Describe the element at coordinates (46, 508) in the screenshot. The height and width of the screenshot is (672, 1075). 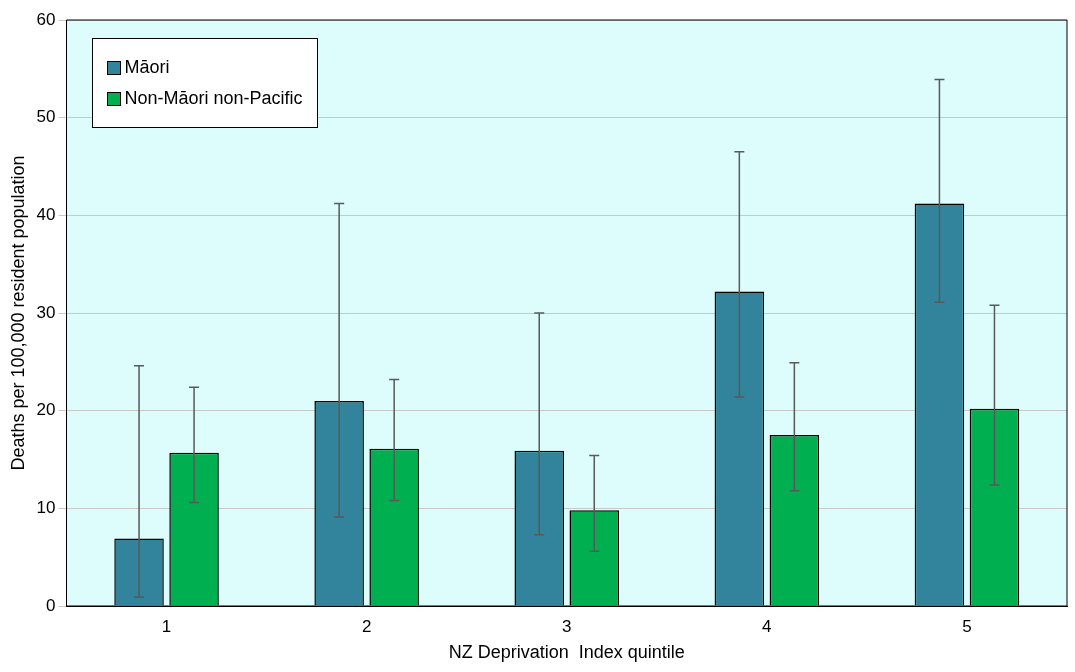
I see `y-tick-label: 10` at that location.